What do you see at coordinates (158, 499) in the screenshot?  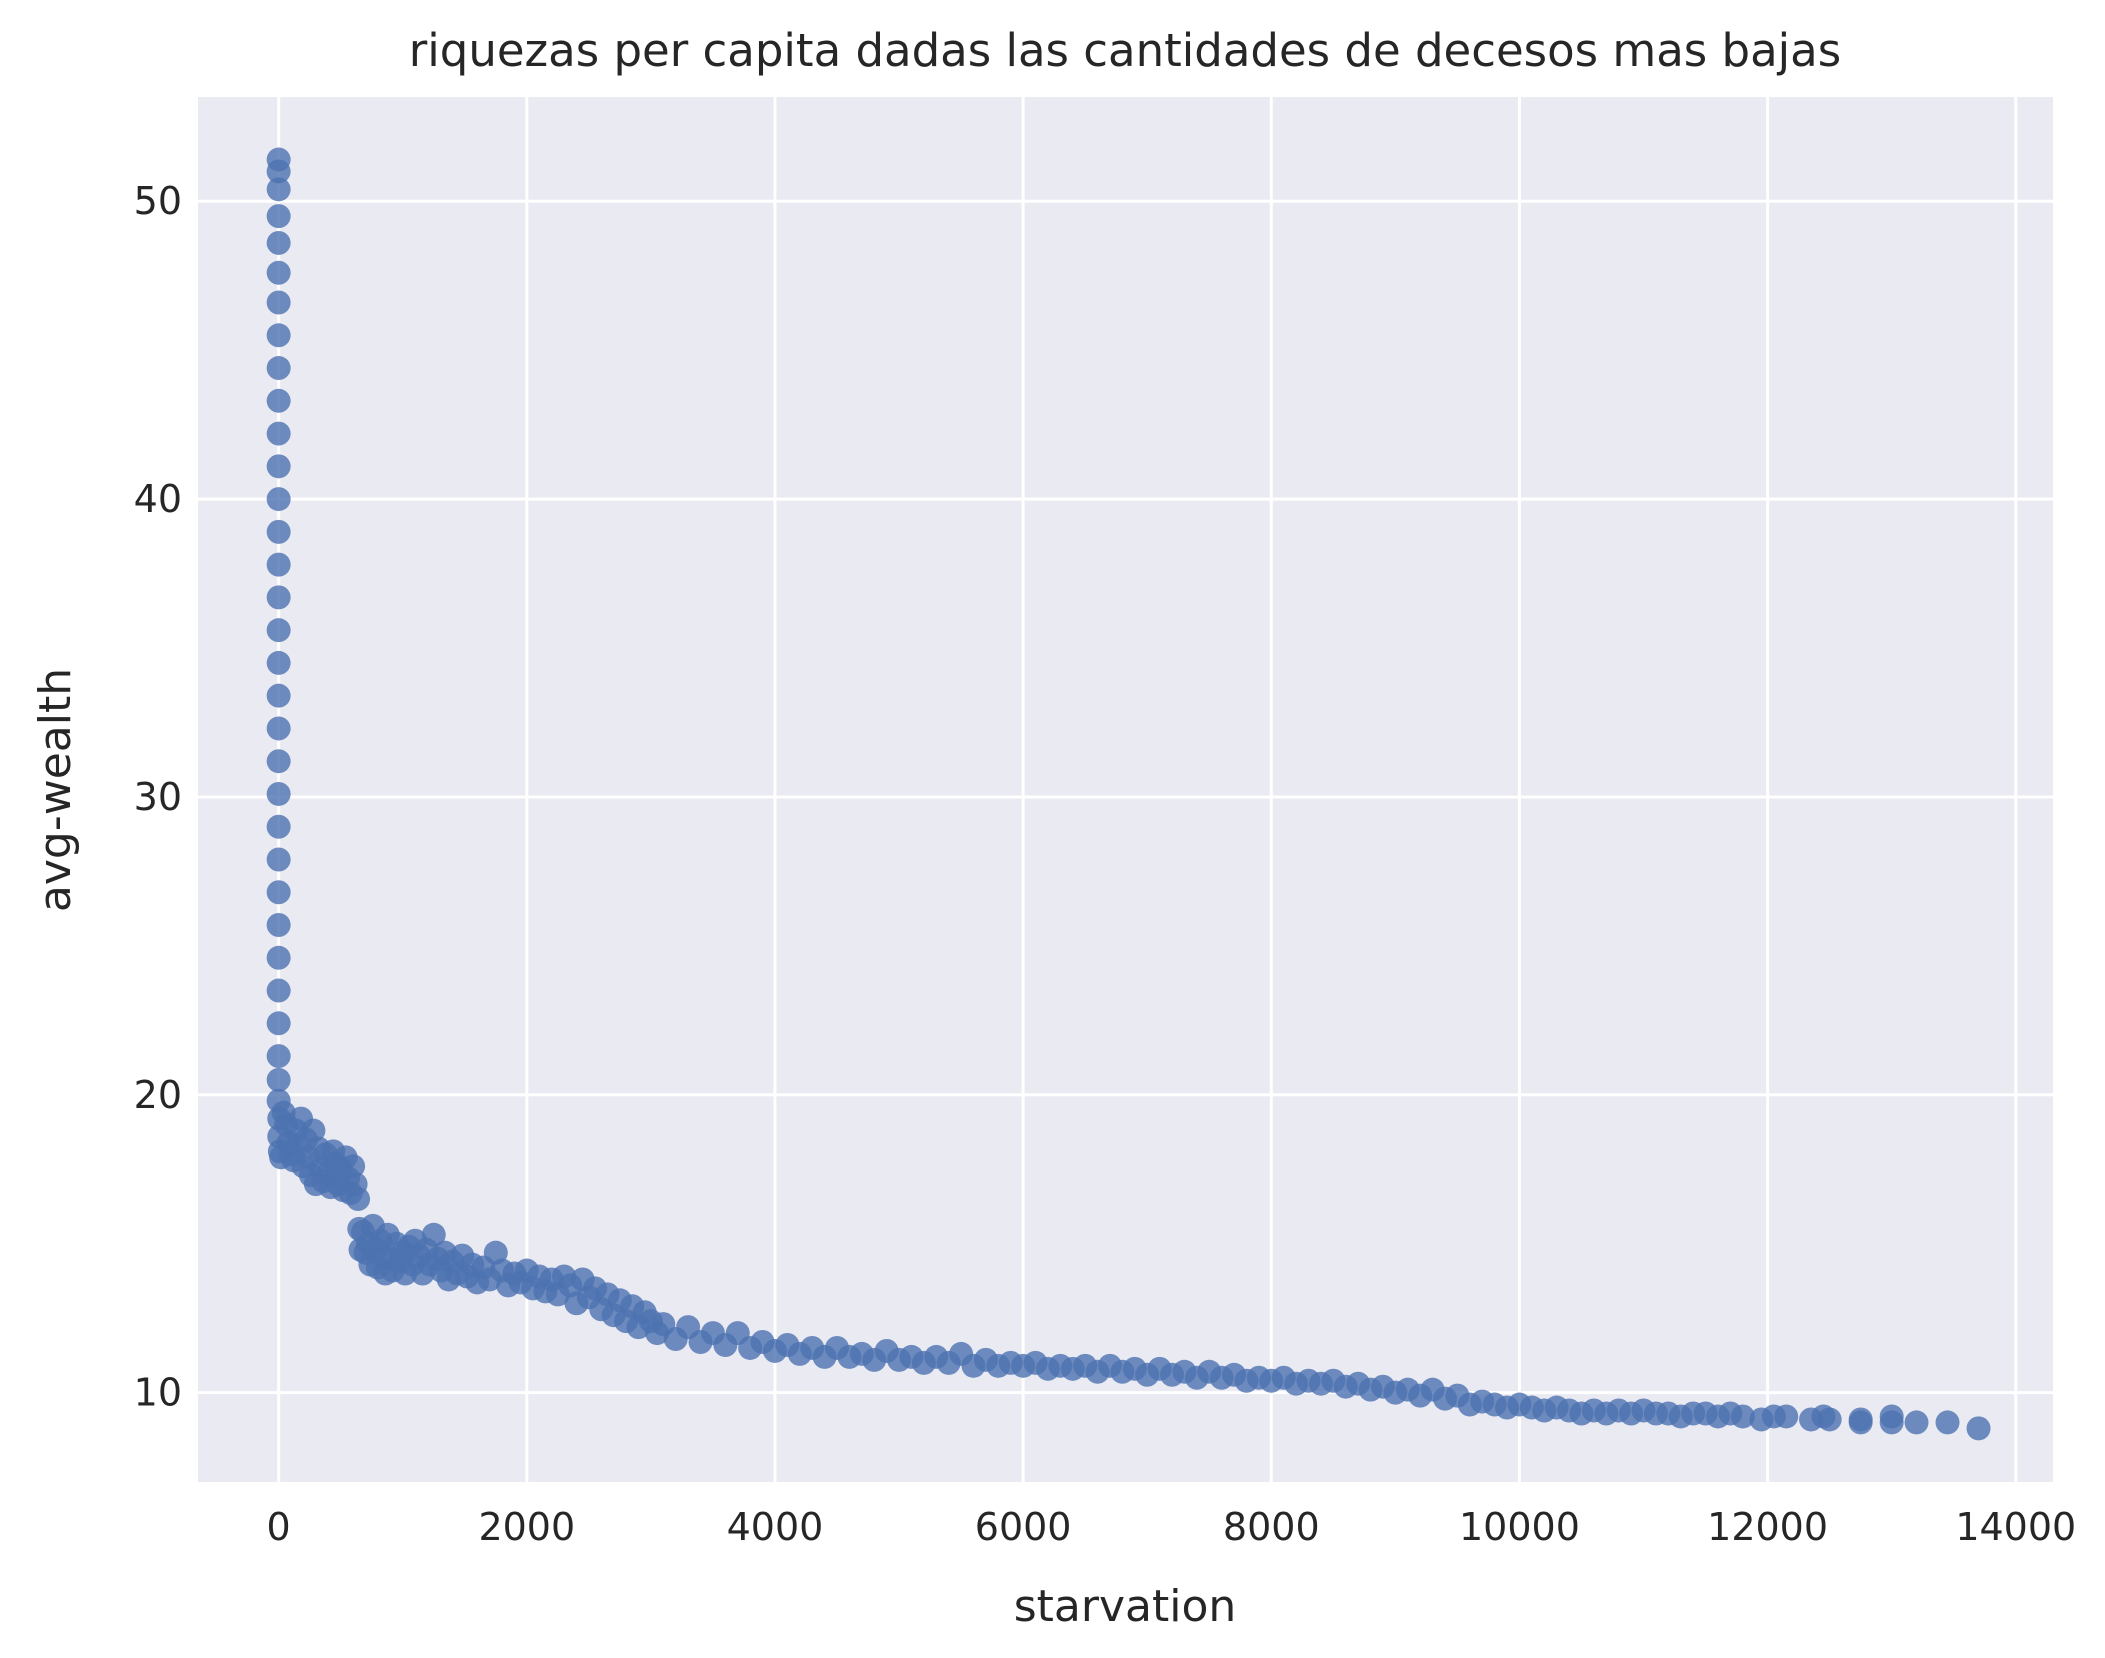 I see `y-tick-label: 40` at bounding box center [158, 499].